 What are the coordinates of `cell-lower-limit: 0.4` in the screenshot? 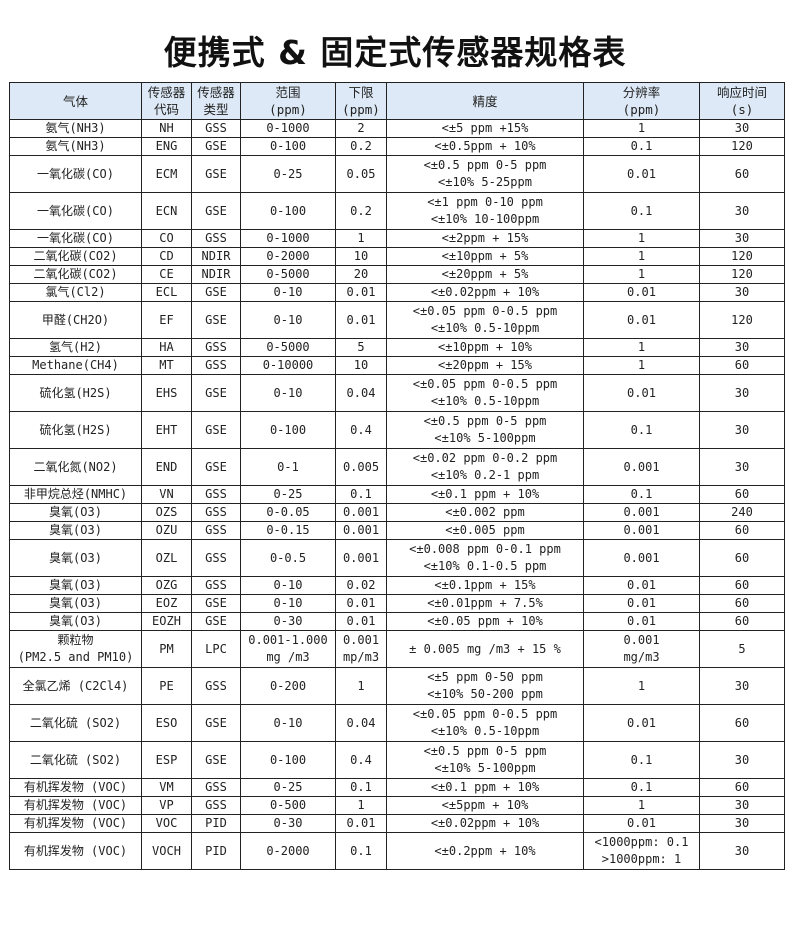 It's located at (361, 430).